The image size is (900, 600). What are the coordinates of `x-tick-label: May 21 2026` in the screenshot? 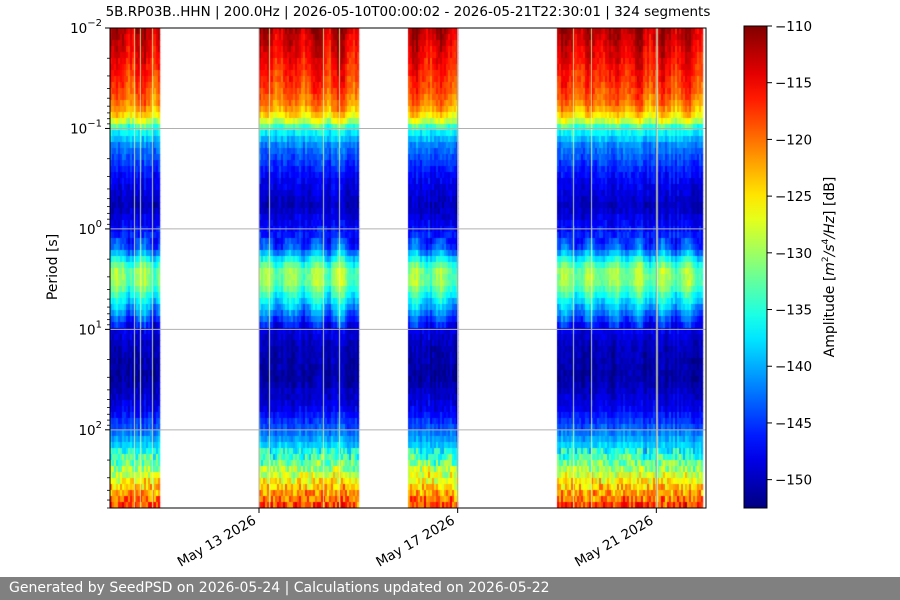 It's located at (614, 542).